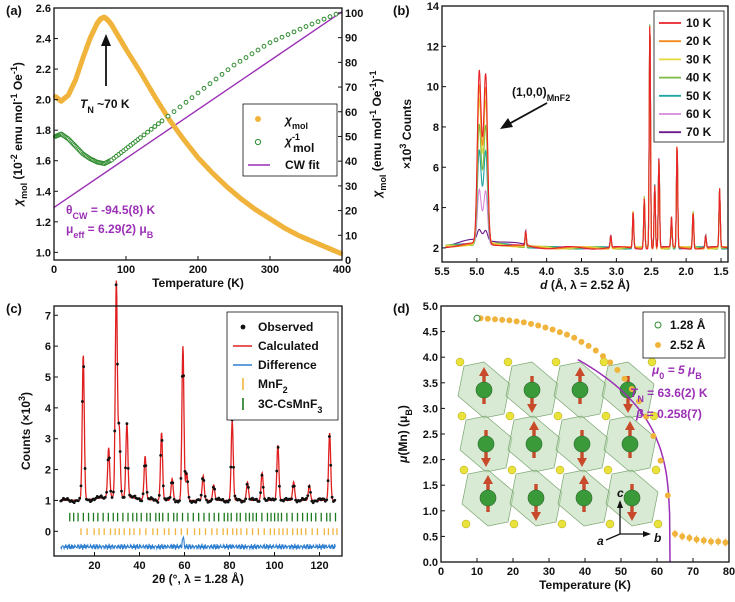 Image resolution: width=735 pixels, height=602 pixels. Describe the element at coordinates (94, 566) in the screenshot. I see `x-tick-label: 20` at that location.